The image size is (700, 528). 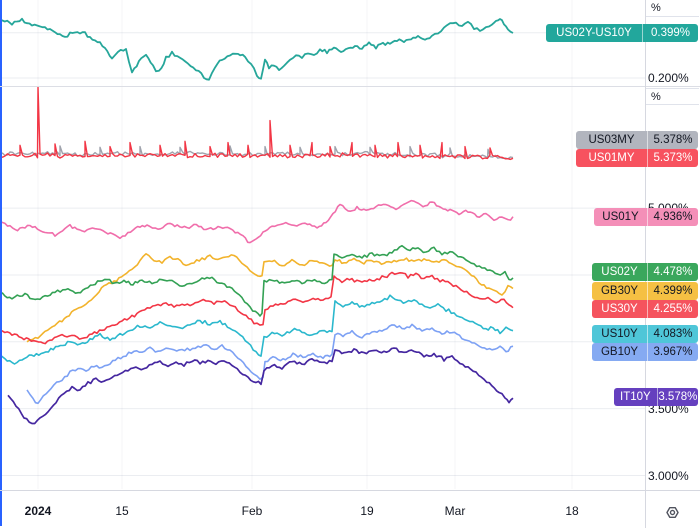 I want to click on time-tick-2024: 2024, so click(x=38, y=511).